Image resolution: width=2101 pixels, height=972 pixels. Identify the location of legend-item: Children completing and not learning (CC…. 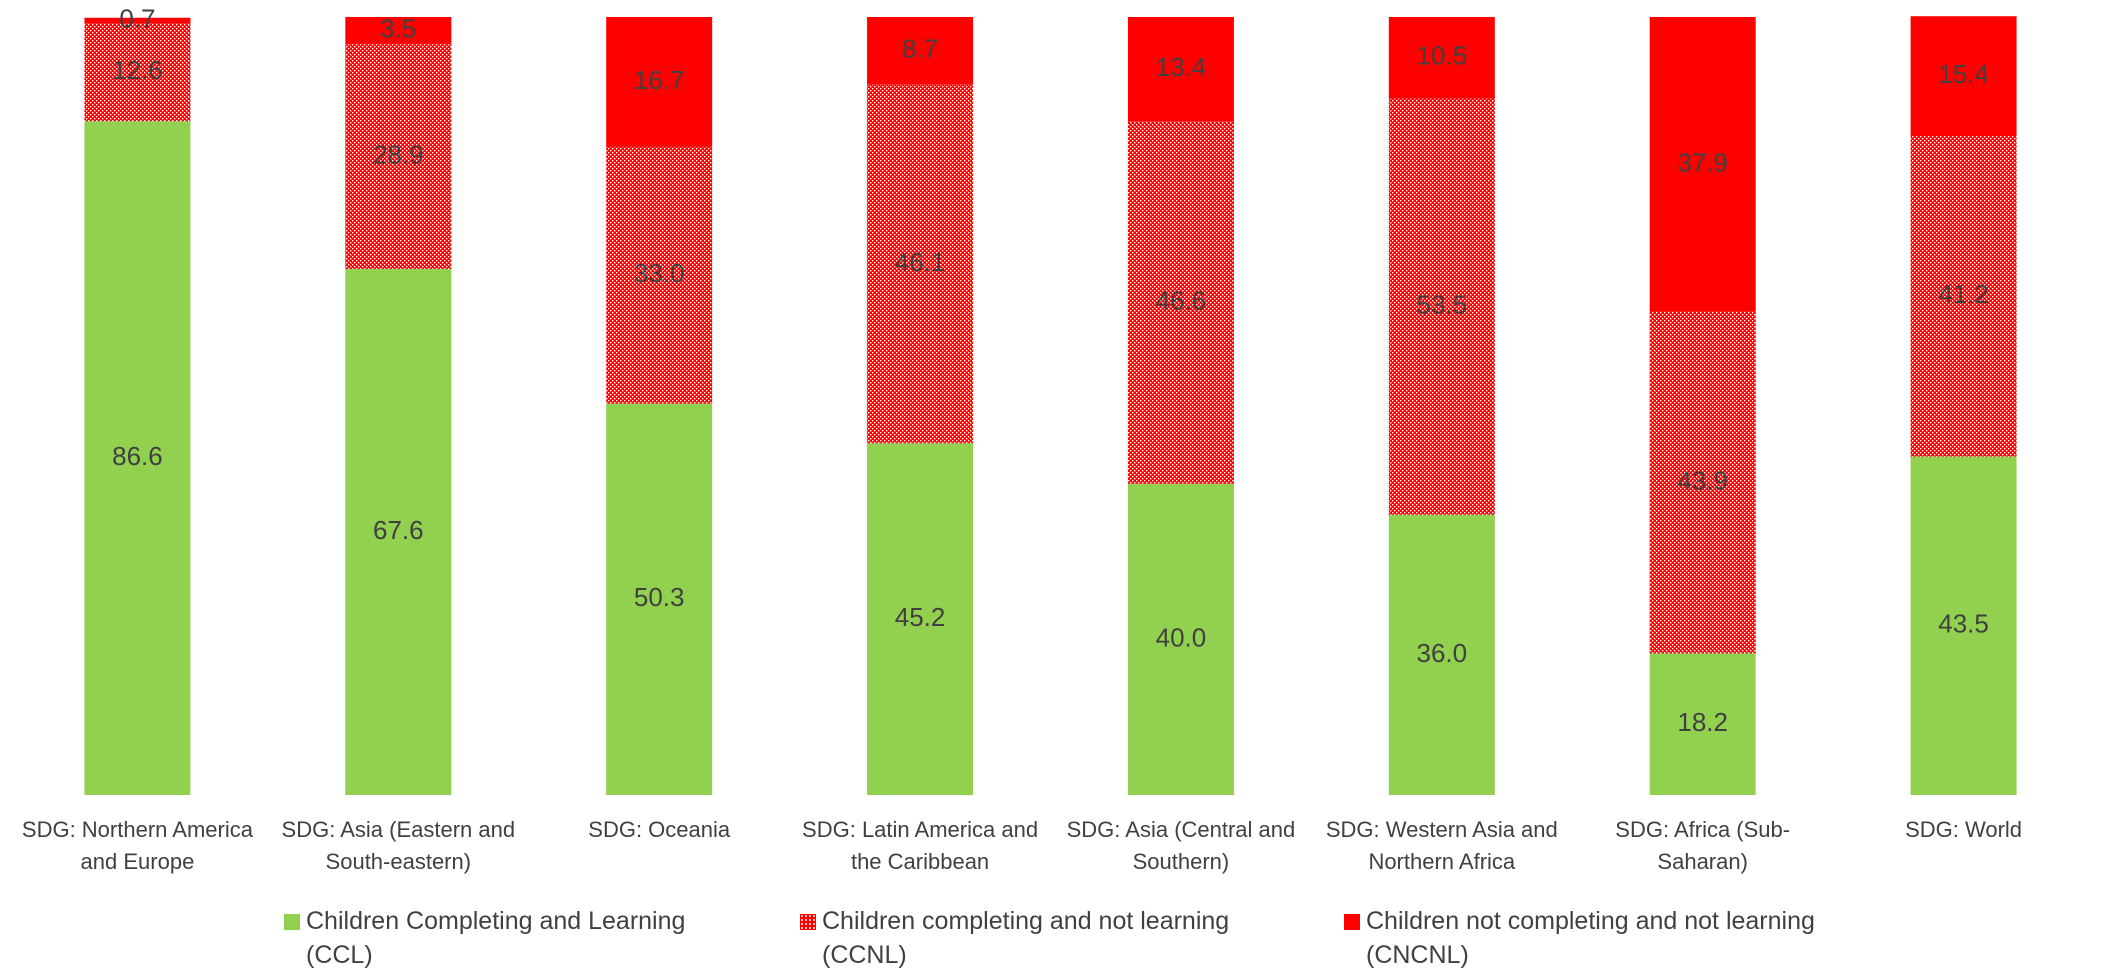
(1020, 938).